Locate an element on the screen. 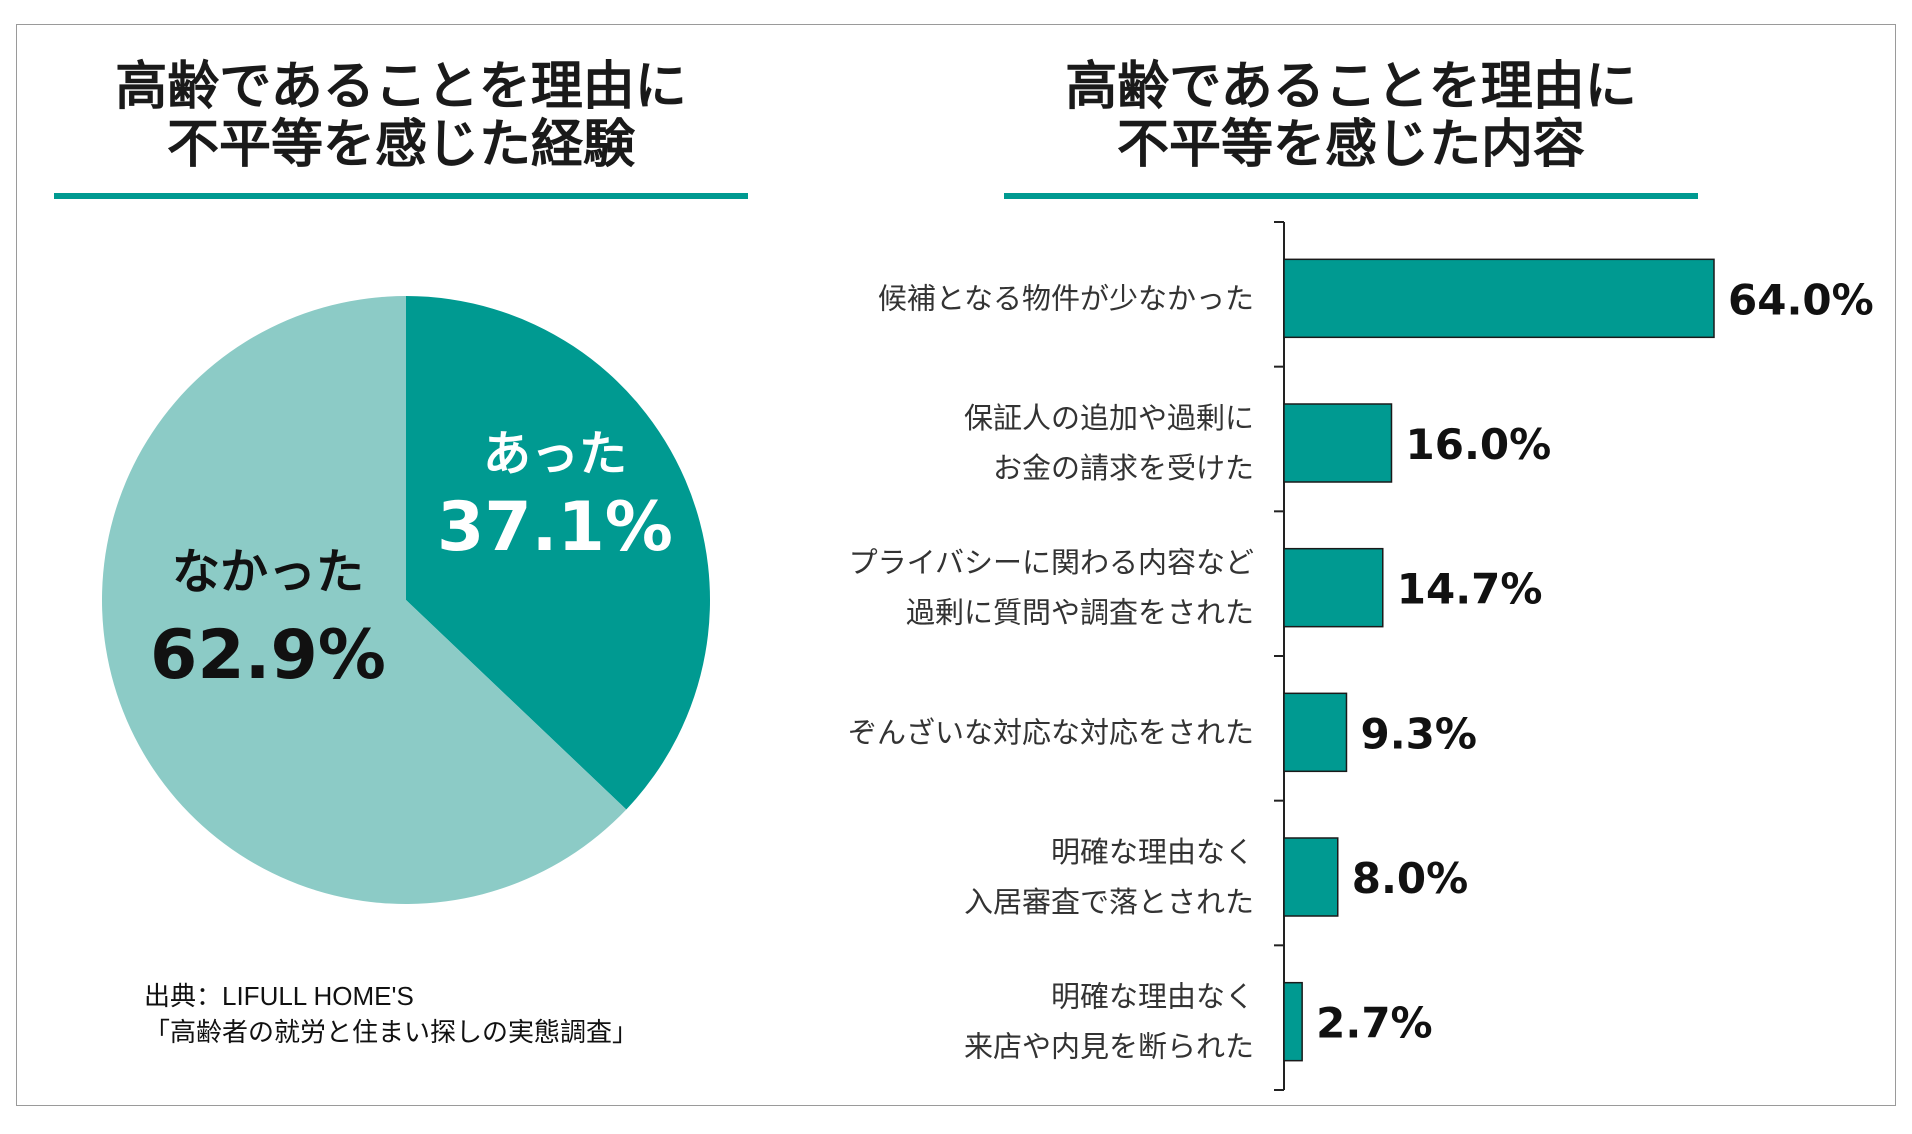  bar-value-label: 64.0% is located at coordinates (1801, 299).